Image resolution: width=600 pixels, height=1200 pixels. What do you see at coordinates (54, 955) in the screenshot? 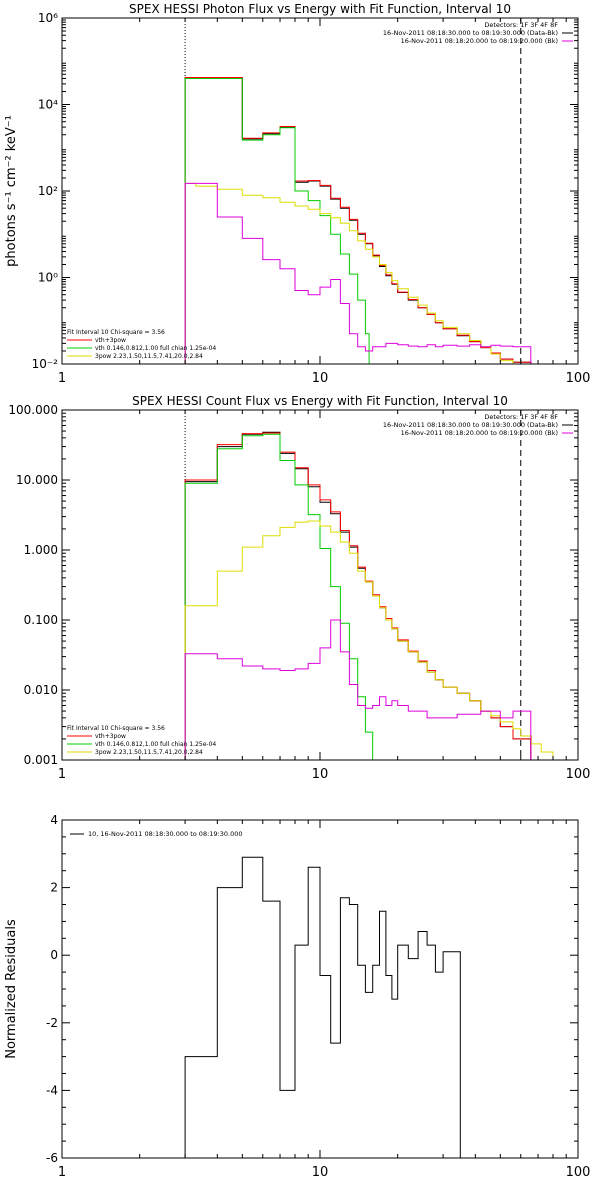
I see `y-tick-label: 0` at bounding box center [54, 955].